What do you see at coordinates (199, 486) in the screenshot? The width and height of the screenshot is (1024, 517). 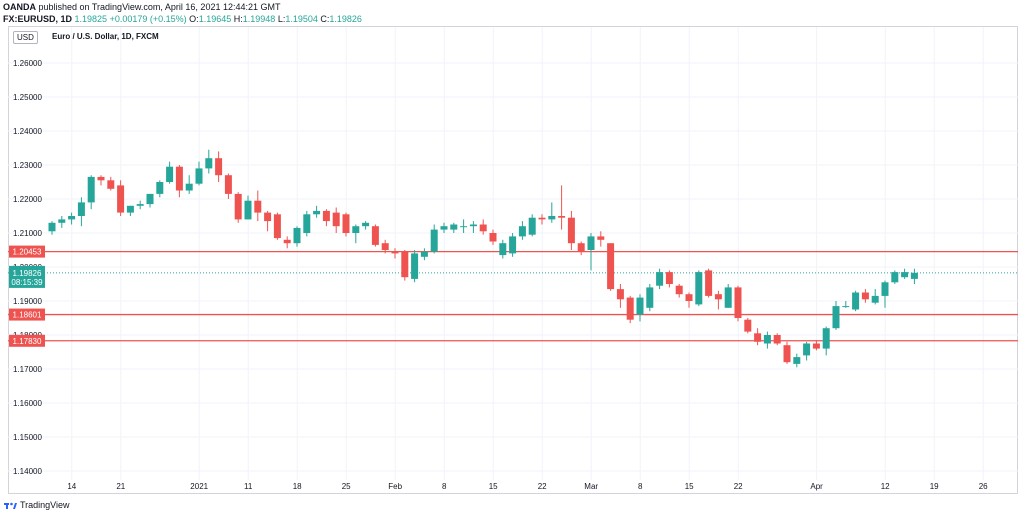 I see `x-tick-label: 2021` at bounding box center [199, 486].